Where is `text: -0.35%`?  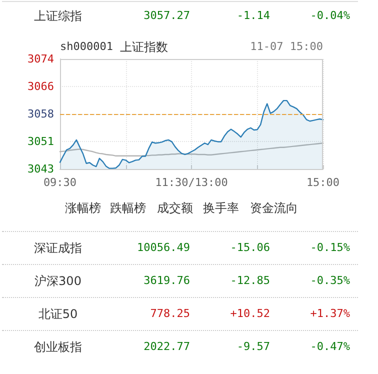
text: -0.35% is located at coordinates (330, 281).